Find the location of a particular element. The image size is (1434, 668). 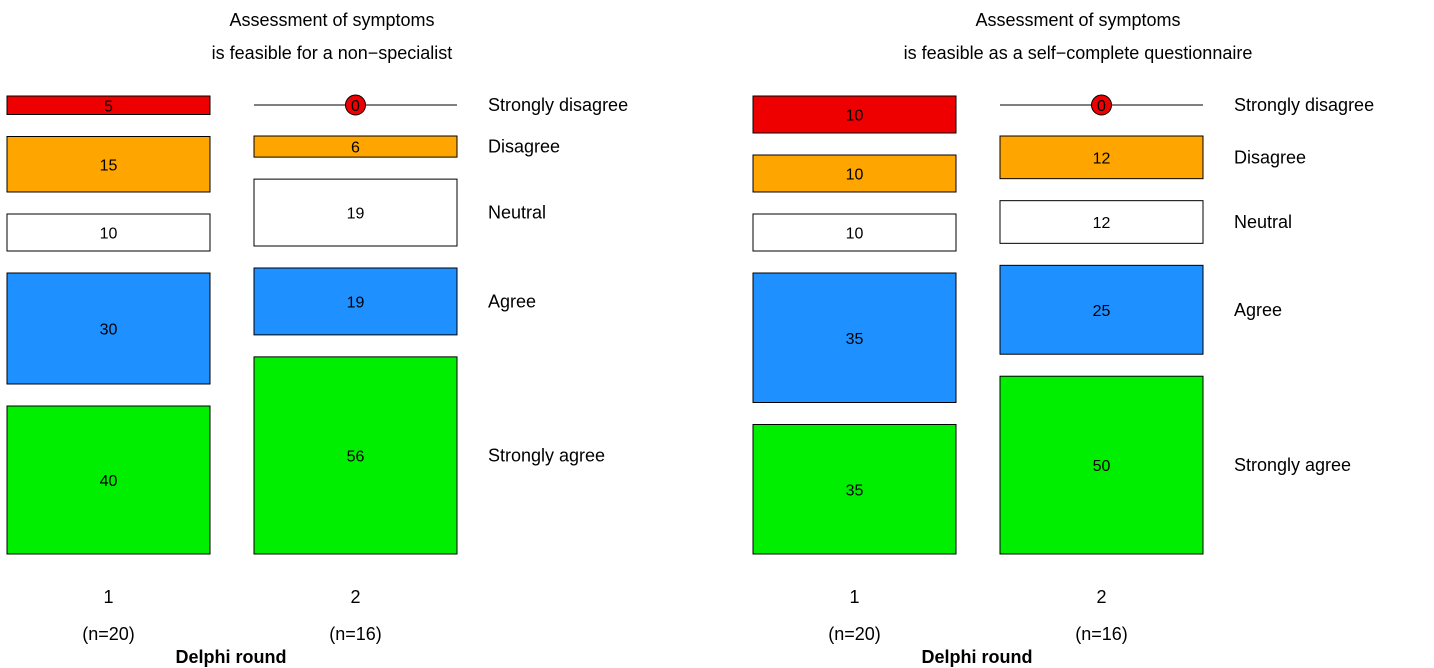

panel-1-round-1-agree-value: 30 is located at coordinates (109, 330).